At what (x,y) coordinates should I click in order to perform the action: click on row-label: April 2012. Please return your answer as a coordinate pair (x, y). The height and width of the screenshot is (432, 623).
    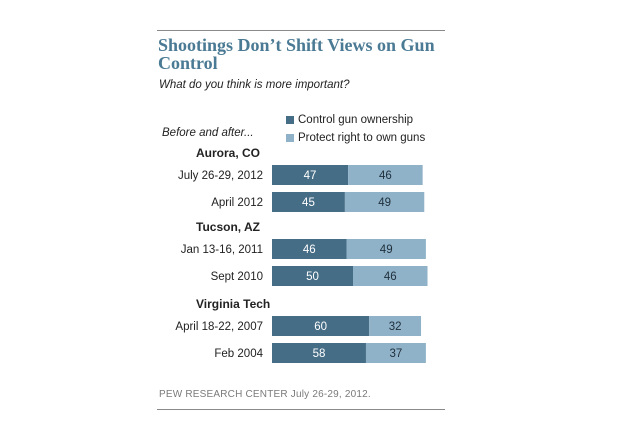
    Looking at the image, I should click on (237, 203).